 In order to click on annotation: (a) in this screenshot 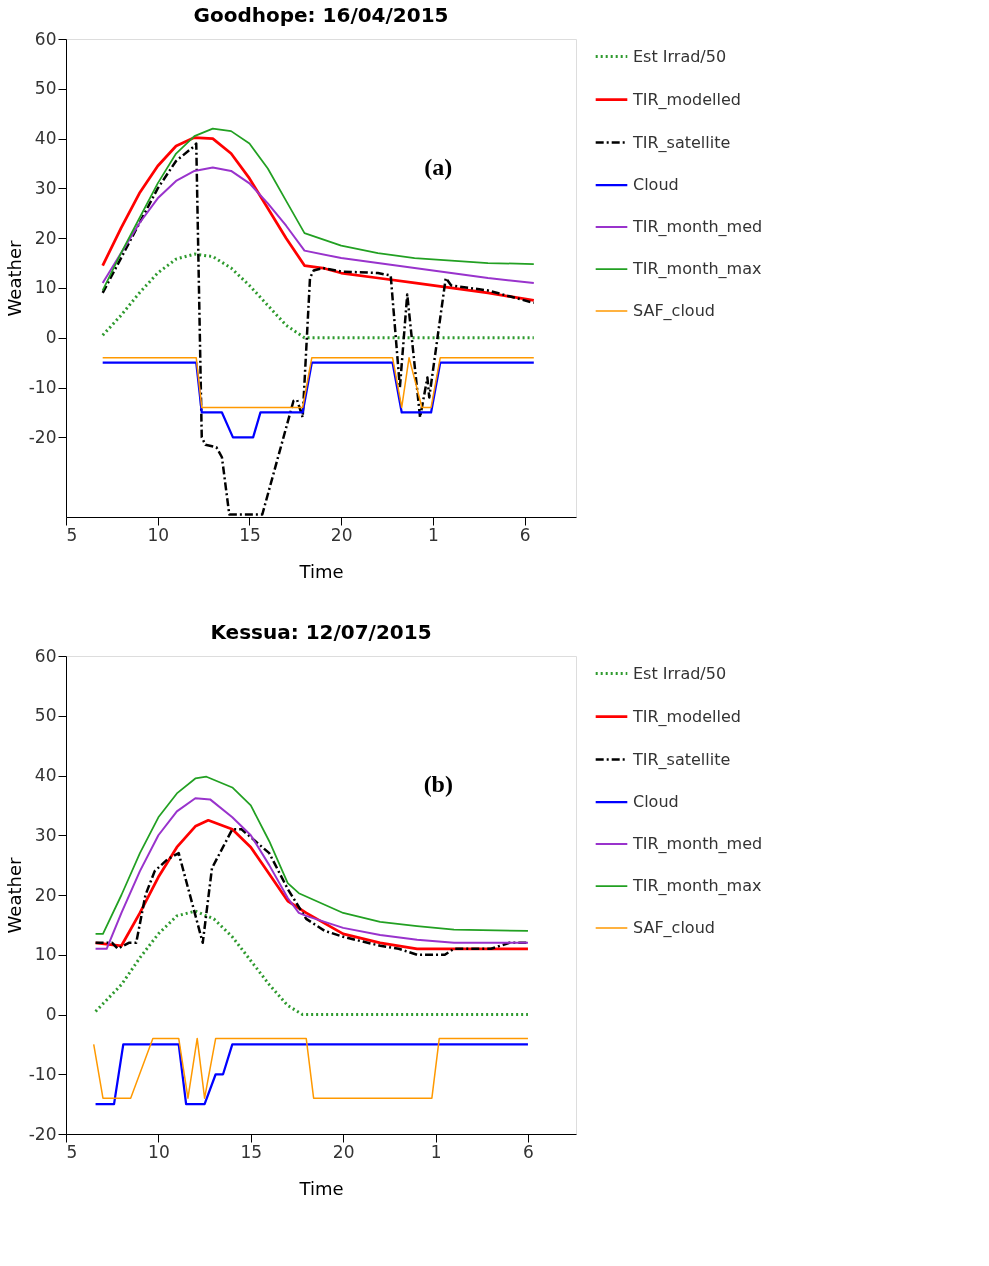, I will do `click(438, 167)`.